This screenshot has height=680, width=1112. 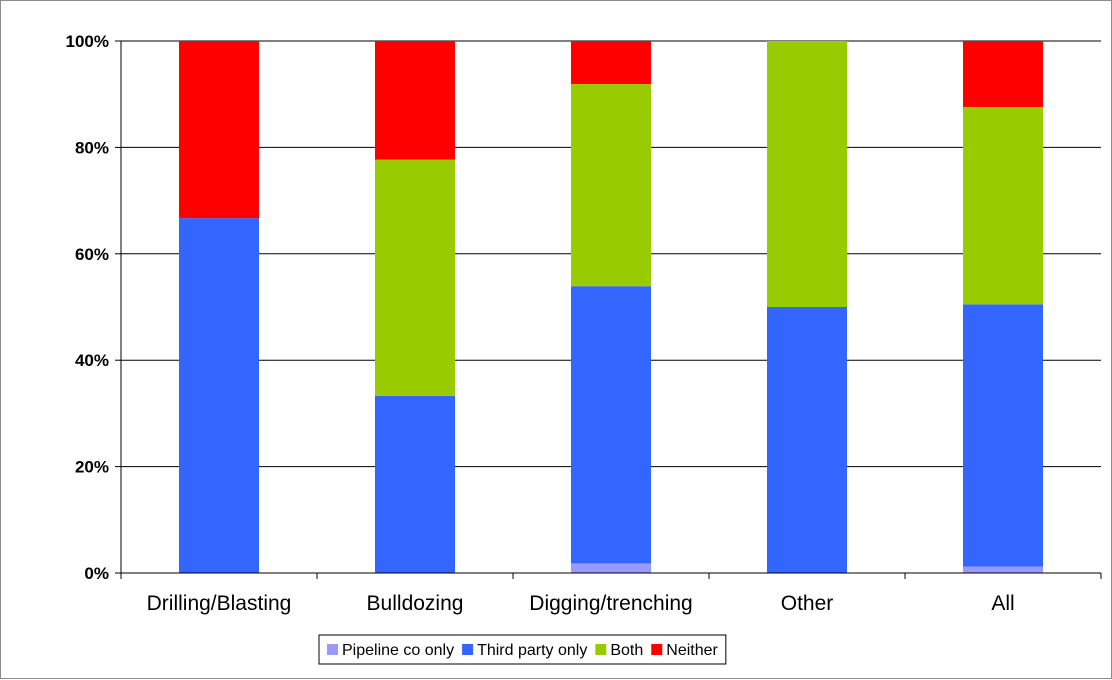 What do you see at coordinates (219, 603) in the screenshot?
I see `x-tick-label: Drilling/Blasting` at bounding box center [219, 603].